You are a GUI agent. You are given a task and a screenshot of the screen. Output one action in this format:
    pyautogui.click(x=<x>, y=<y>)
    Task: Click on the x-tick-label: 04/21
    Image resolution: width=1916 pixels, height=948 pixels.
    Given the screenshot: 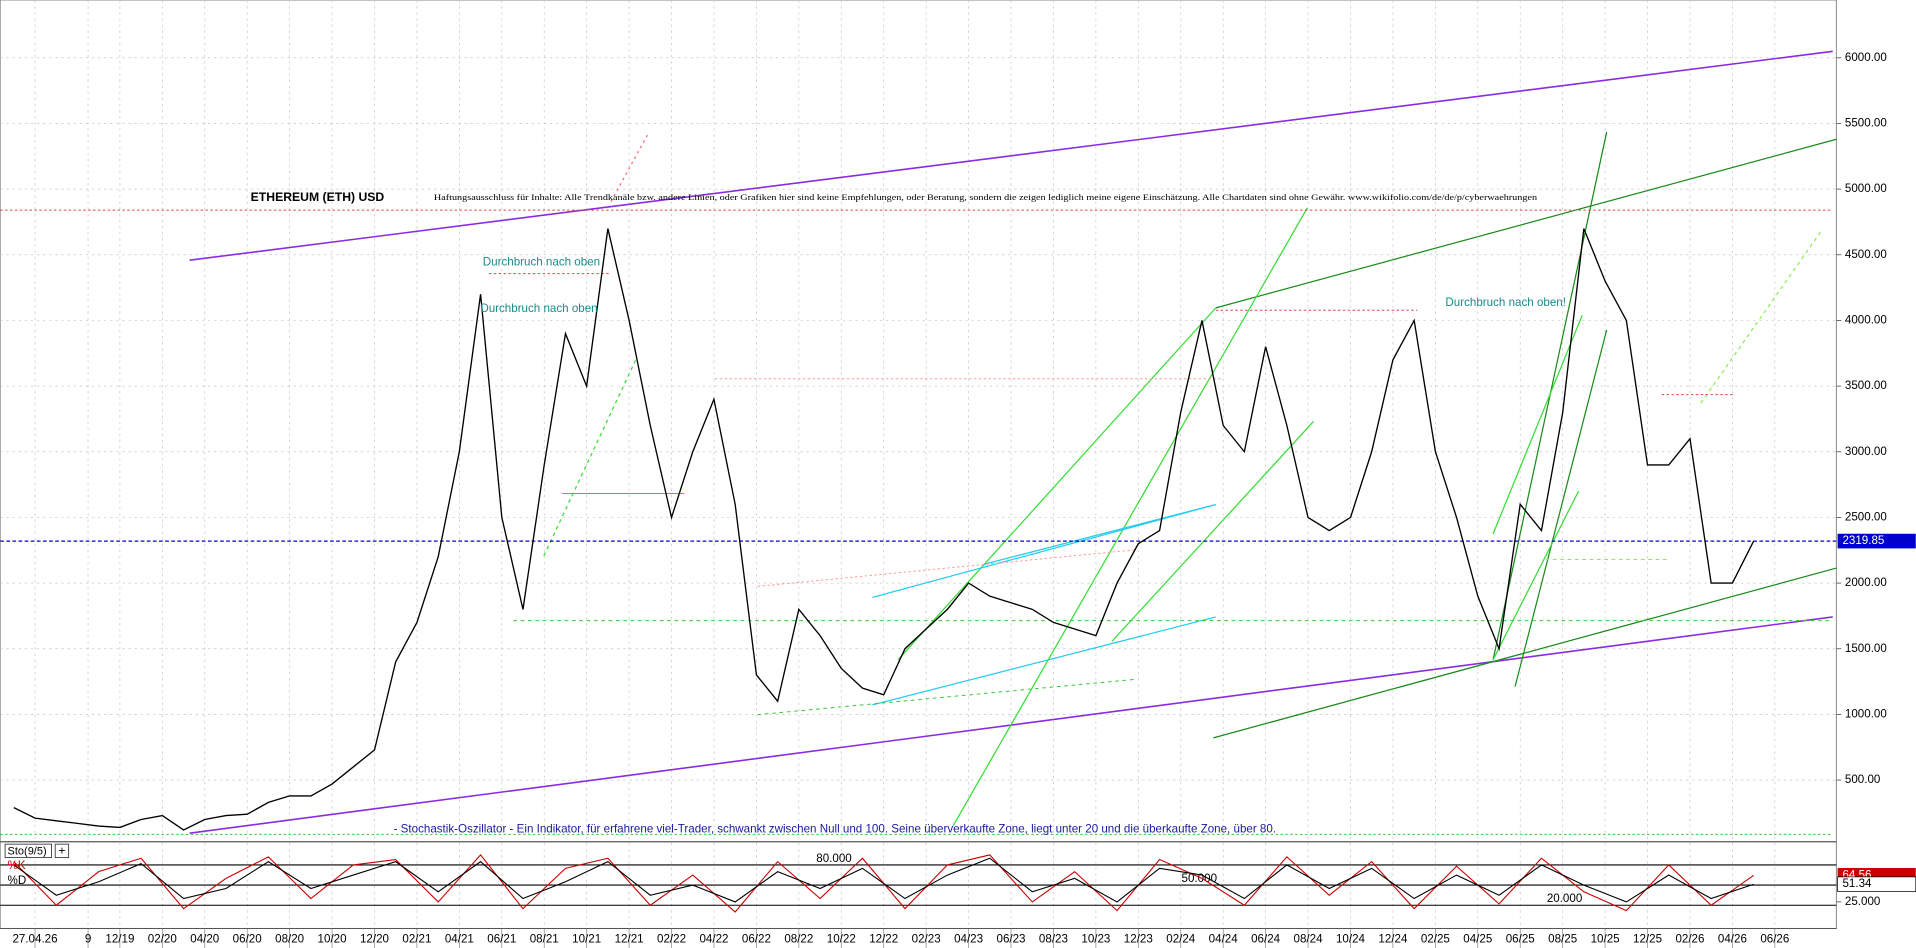 What is the action you would take?
    pyautogui.click(x=459, y=939)
    